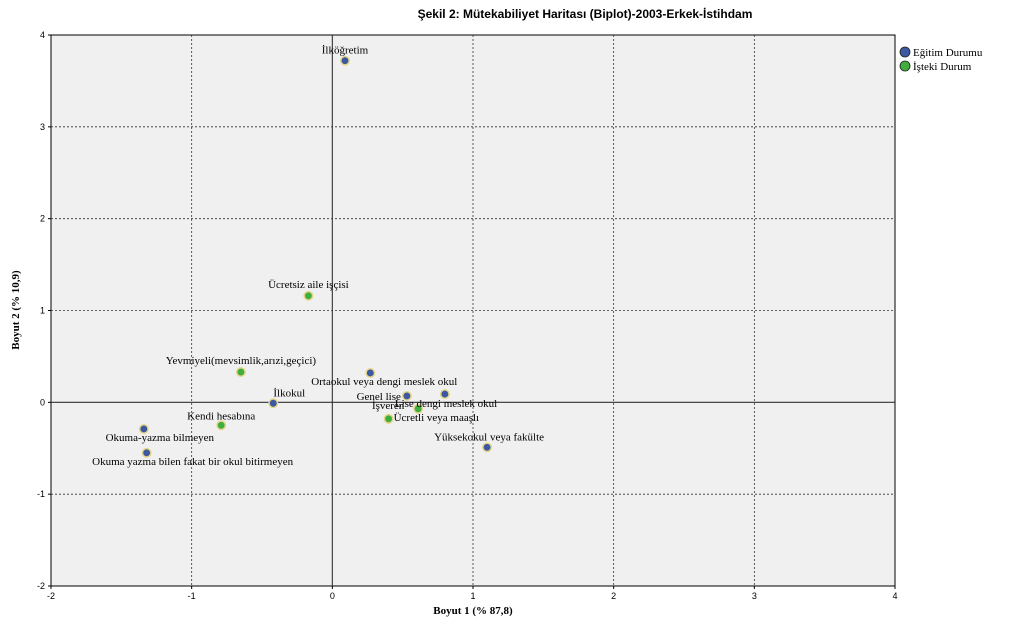 The height and width of the screenshot is (621, 1009). Describe the element at coordinates (942, 67) in the screenshot. I see `legend-label: İşteki Durum` at that location.